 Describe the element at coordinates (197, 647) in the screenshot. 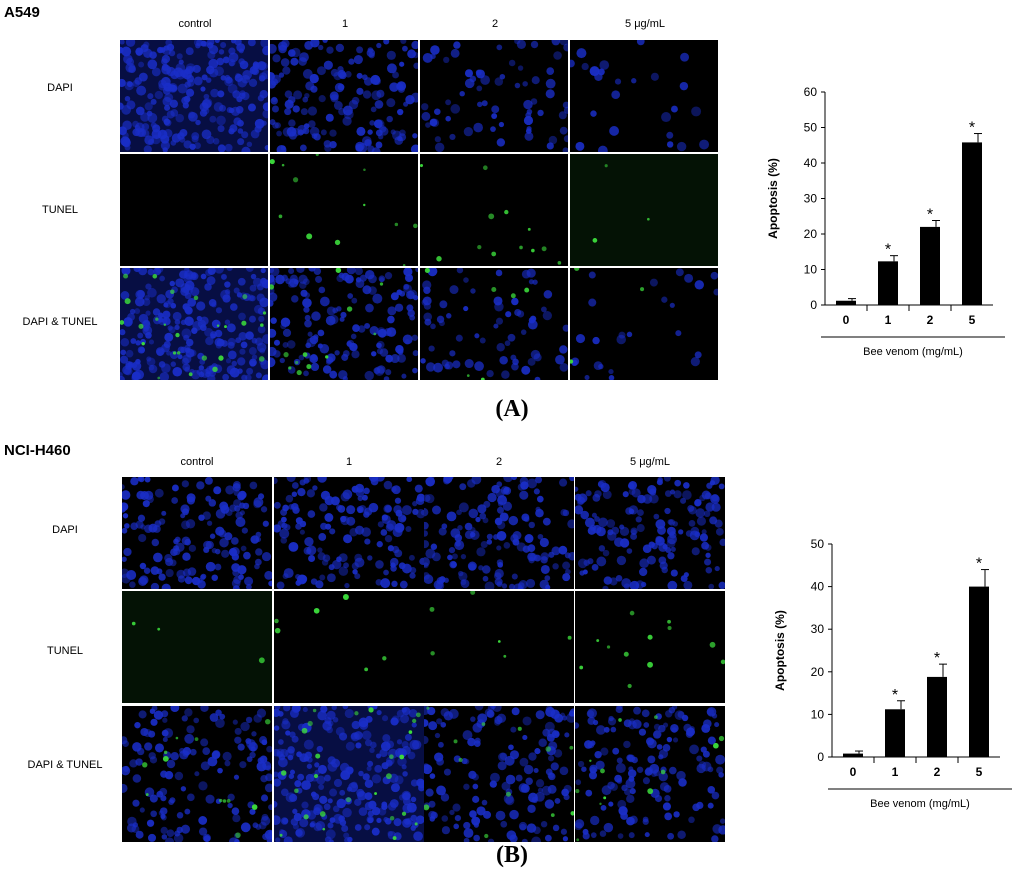

I see `micrograph-b-tunel-control` at that location.